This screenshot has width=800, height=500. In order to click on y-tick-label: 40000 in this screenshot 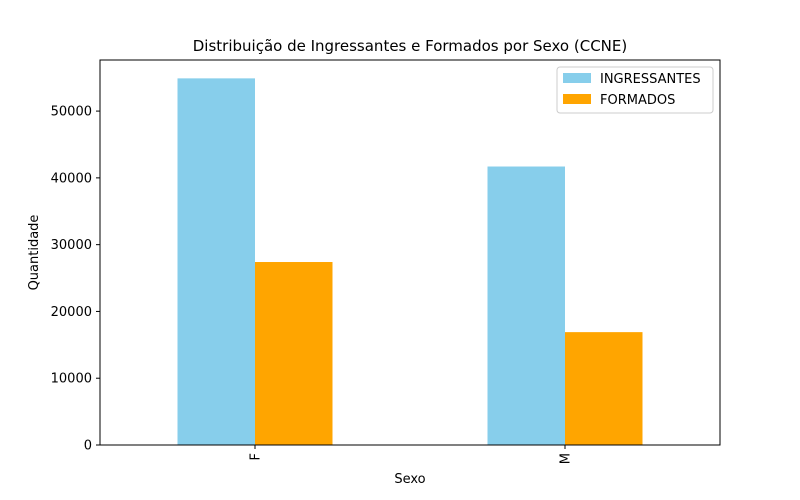, I will do `click(71, 178)`.